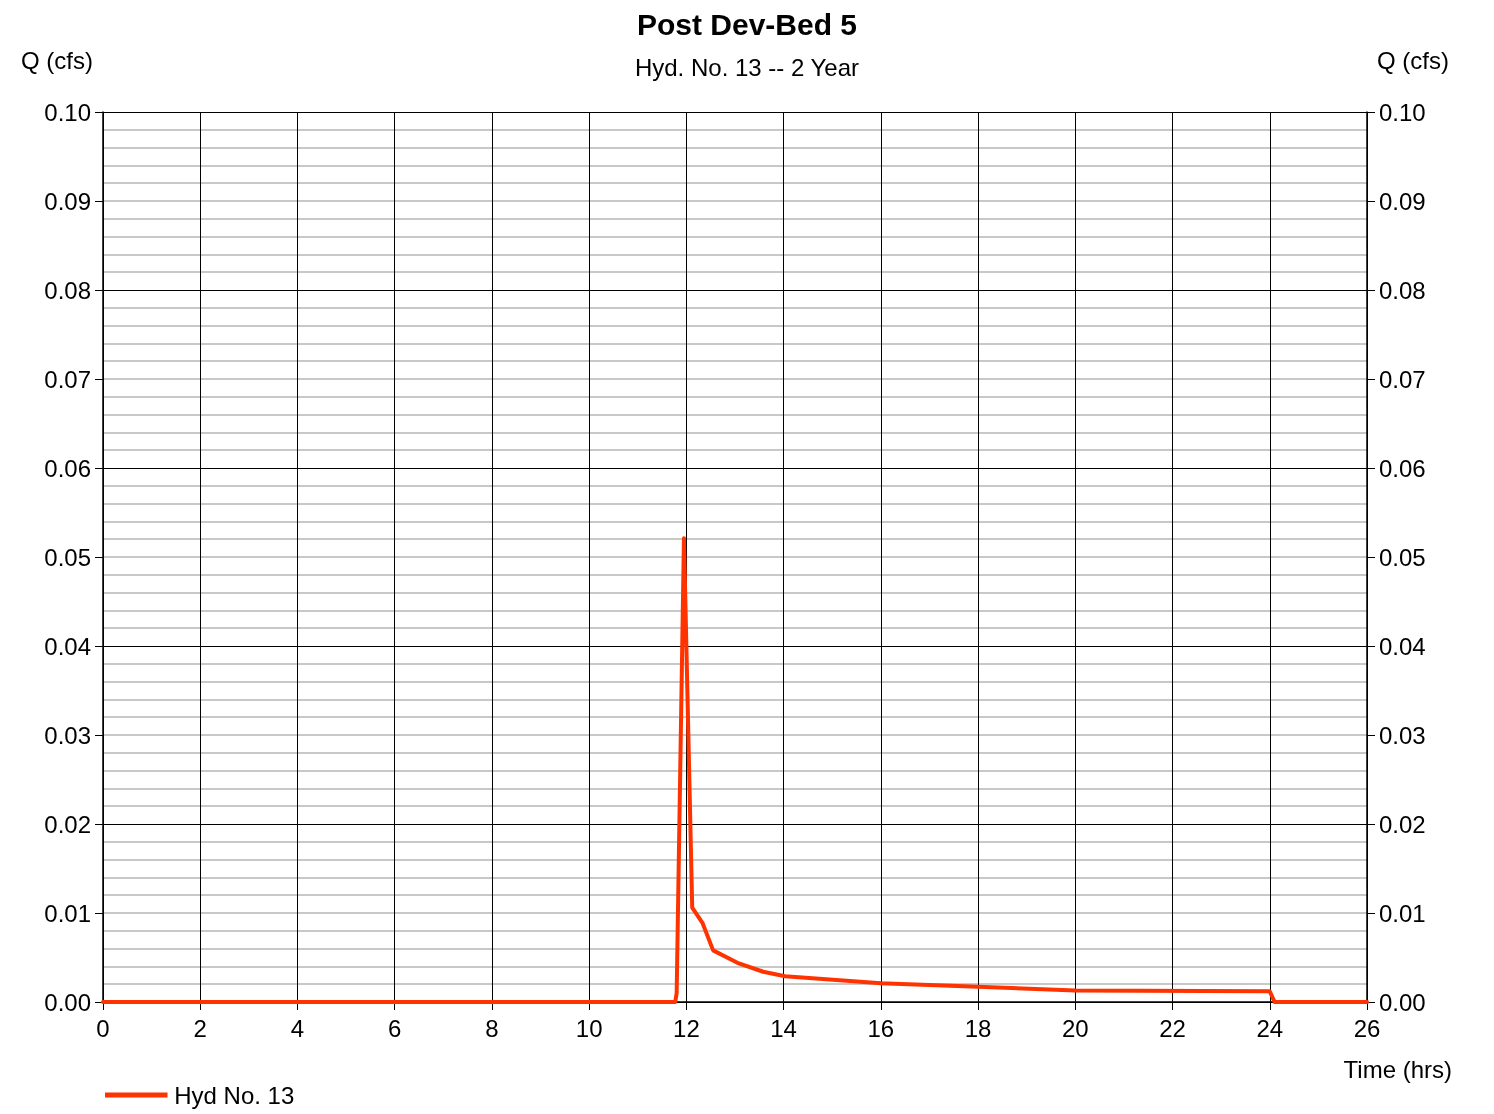 The height and width of the screenshot is (1114, 1494). Describe the element at coordinates (200, 1028) in the screenshot. I see `x-tick-label: 2` at that location.